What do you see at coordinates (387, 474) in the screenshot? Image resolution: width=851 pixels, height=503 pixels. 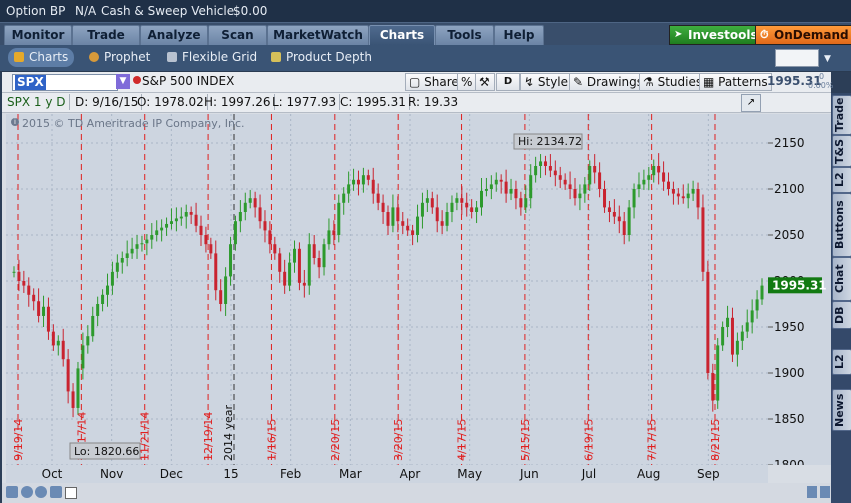 I see `time-axis: Oct Nov Dec 15 Feb Mar Apr May Jun Jul Aug Sep` at bounding box center [387, 474].